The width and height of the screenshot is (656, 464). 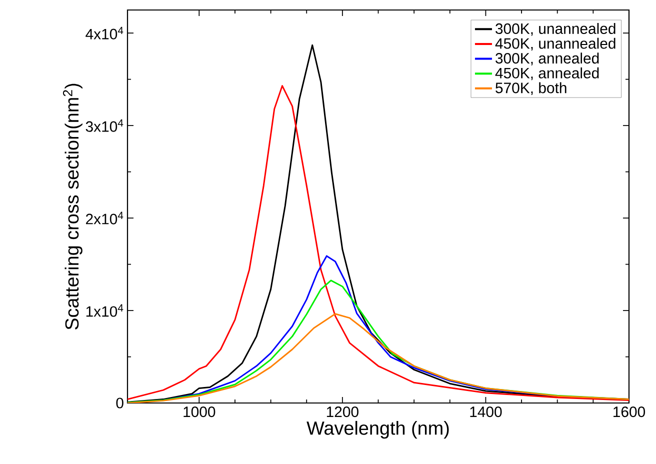 What do you see at coordinates (547, 59) in the screenshot?
I see `legend-label: 300K, annealed` at bounding box center [547, 59].